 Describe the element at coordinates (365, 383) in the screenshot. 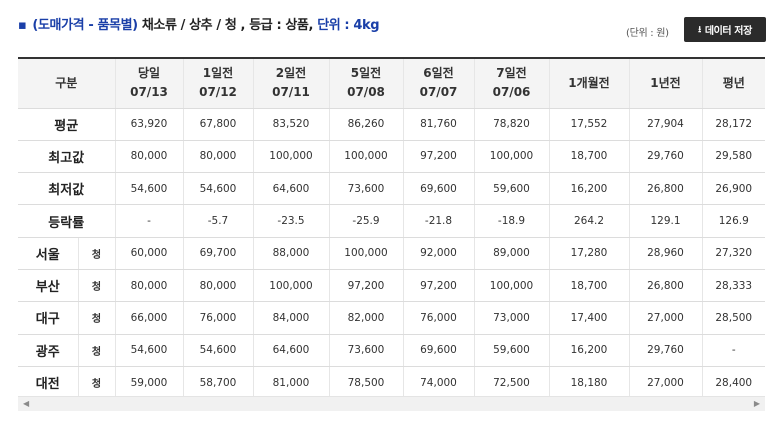

I see `table-cell: 78,500` at that location.